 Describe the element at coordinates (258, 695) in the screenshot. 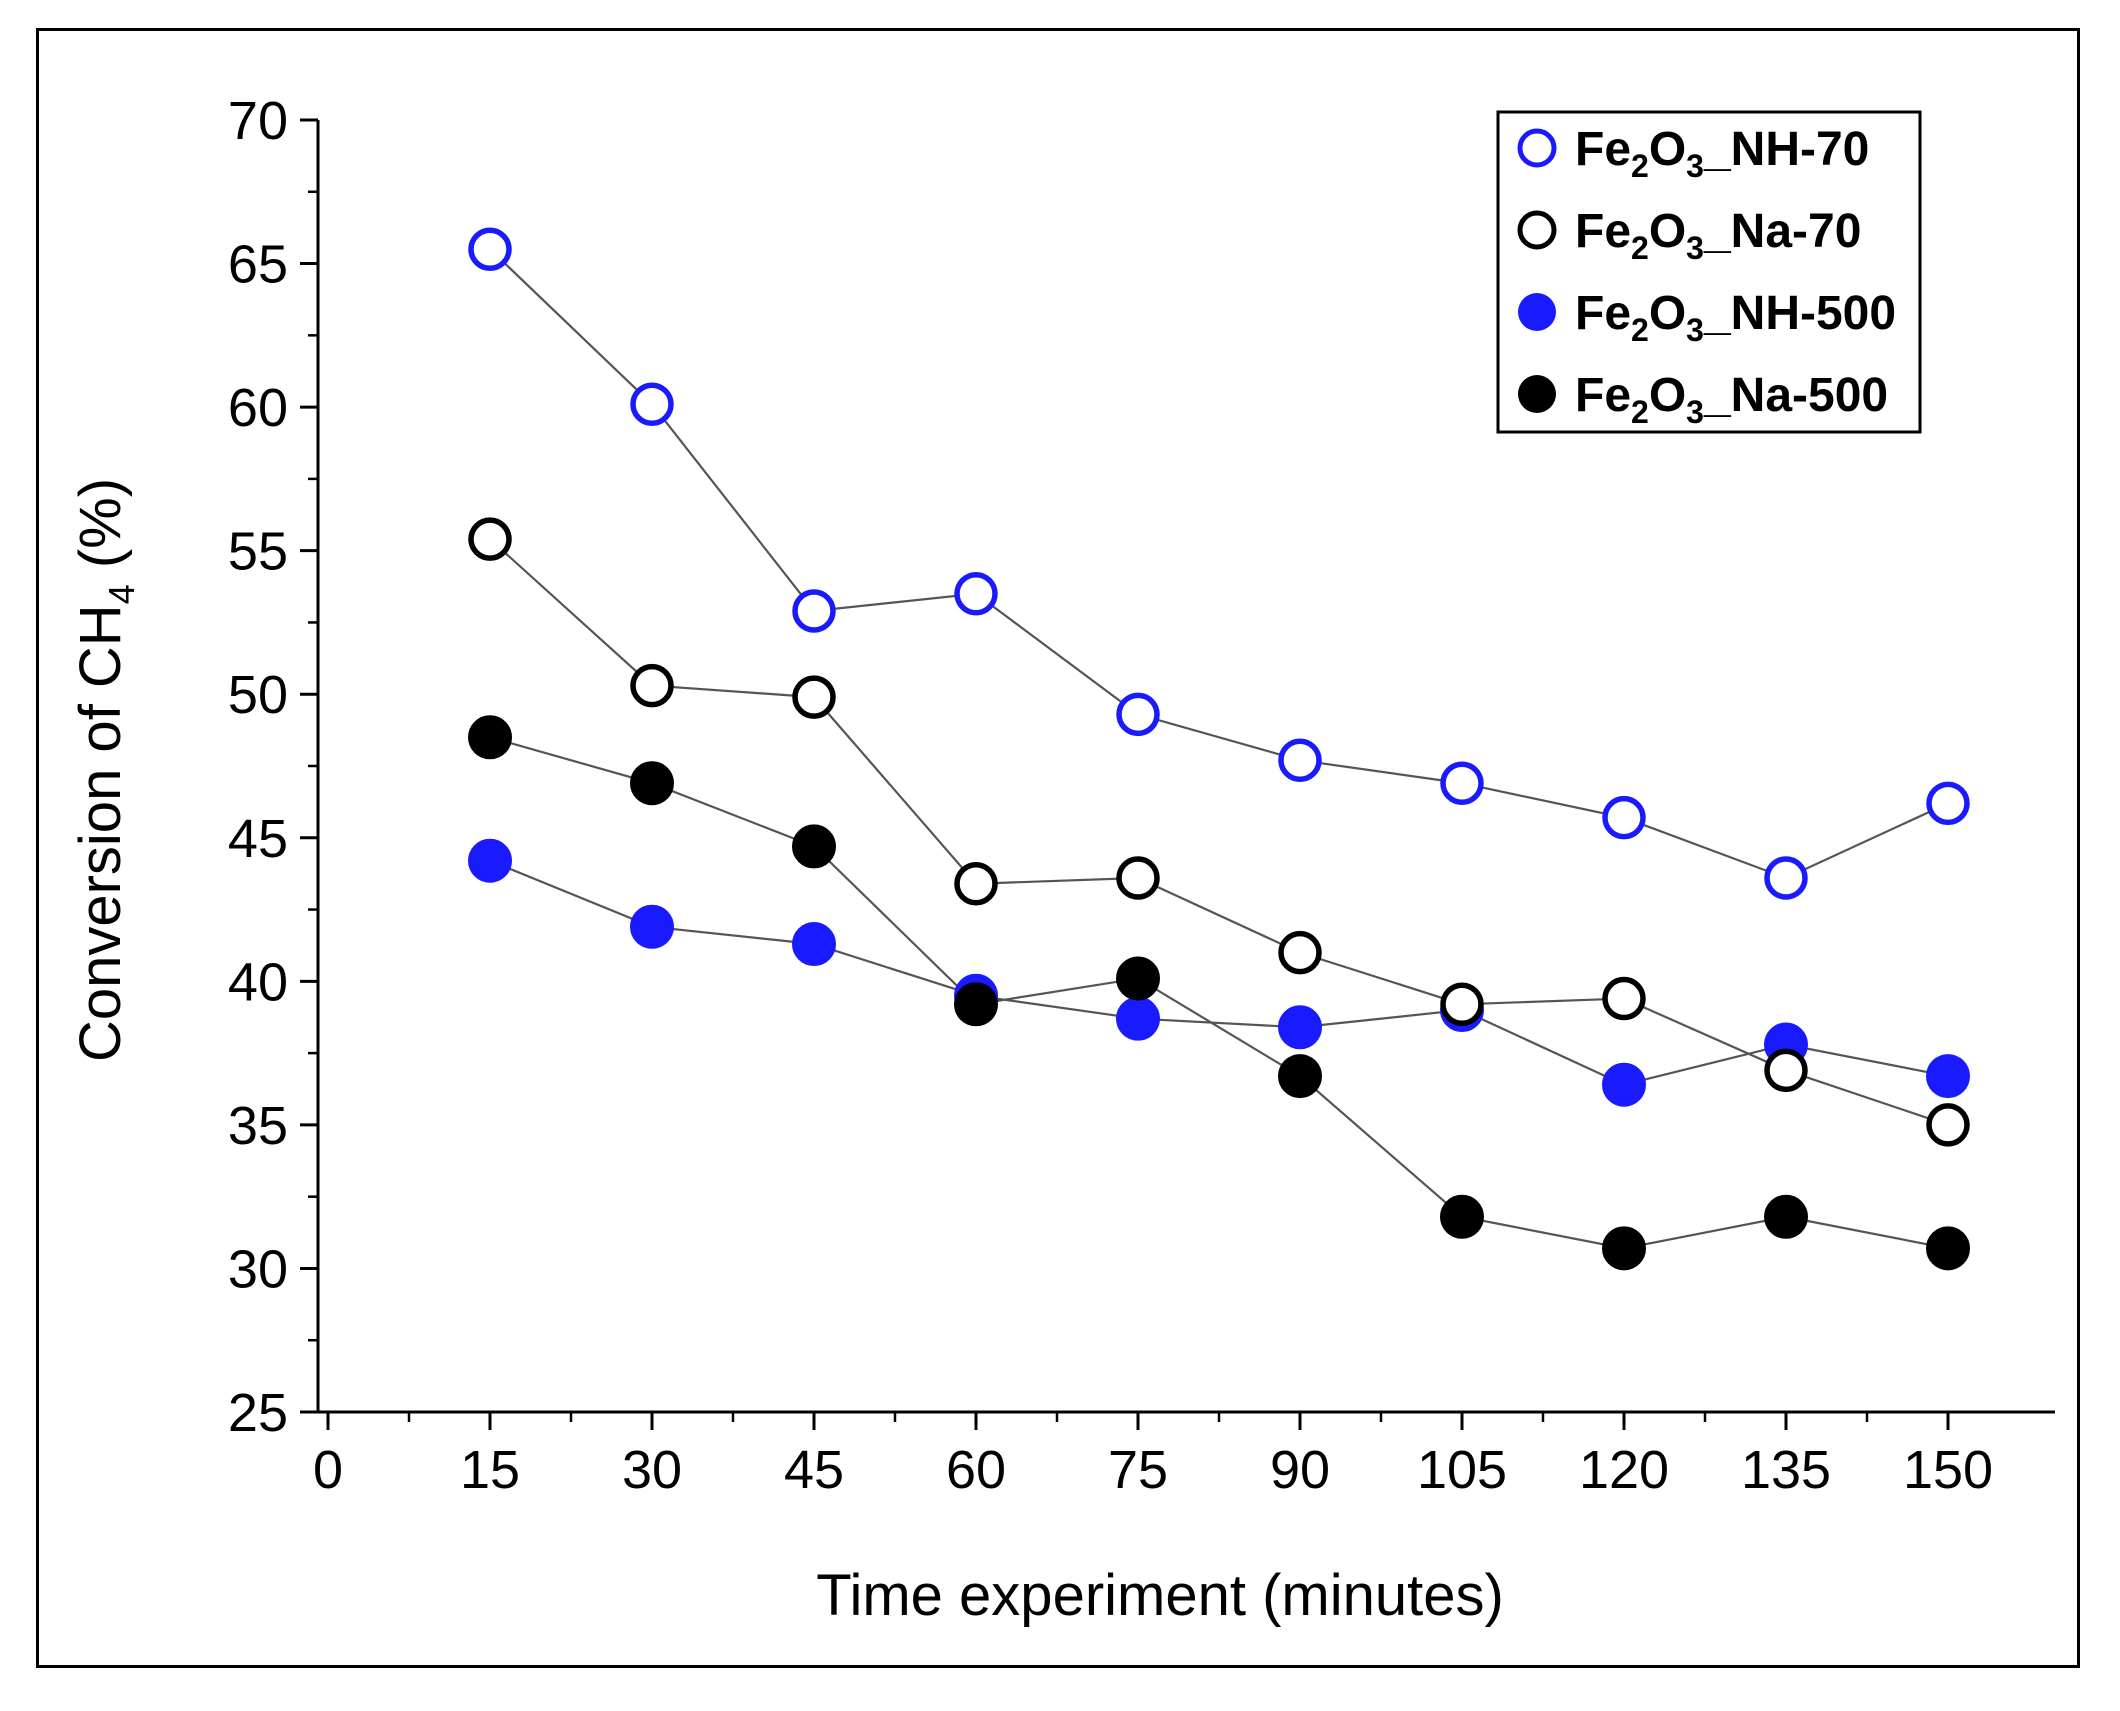

I see `y-tick-label: 50` at that location.